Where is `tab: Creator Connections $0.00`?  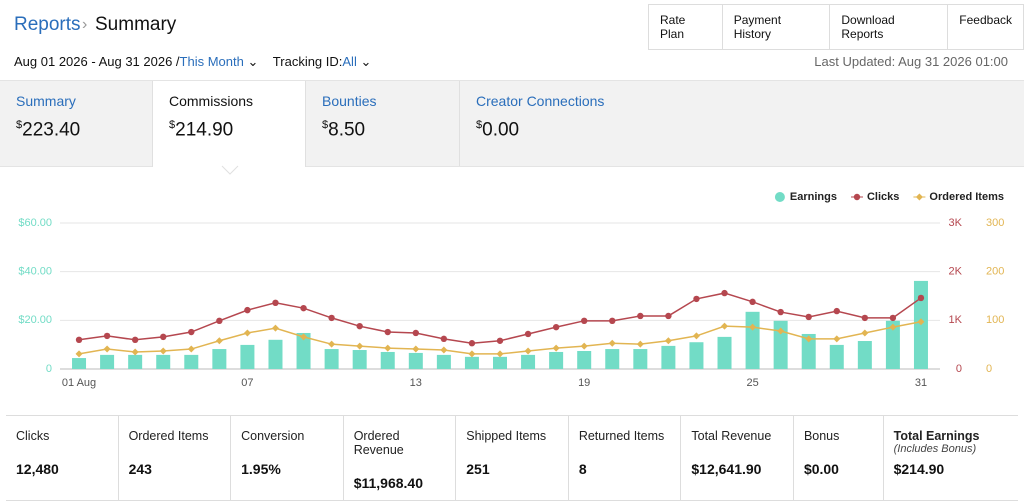 tab: Creator Connections $0.00 is located at coordinates (610, 123).